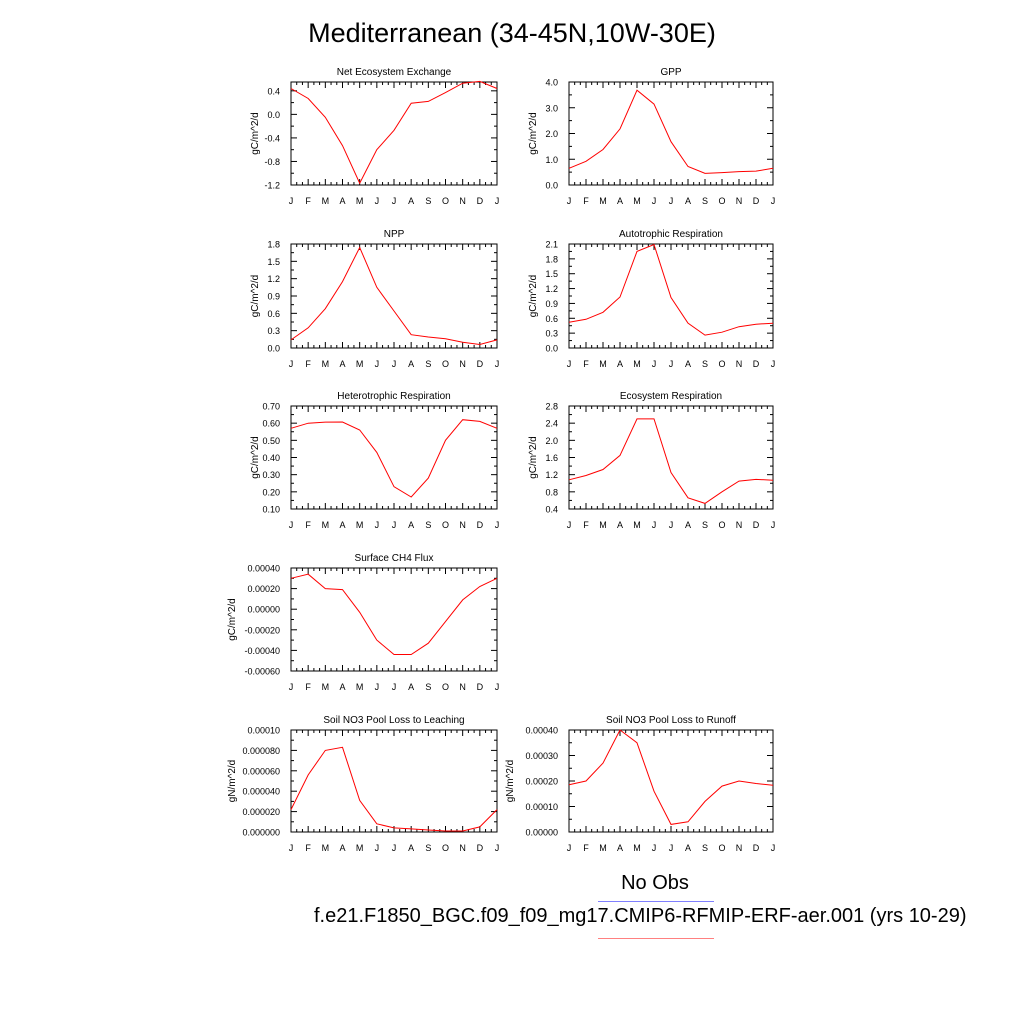 Image resolution: width=1024 pixels, height=1024 pixels. What do you see at coordinates (551, 349) in the screenshot?
I see `y-tick-label: 0.0` at bounding box center [551, 349].